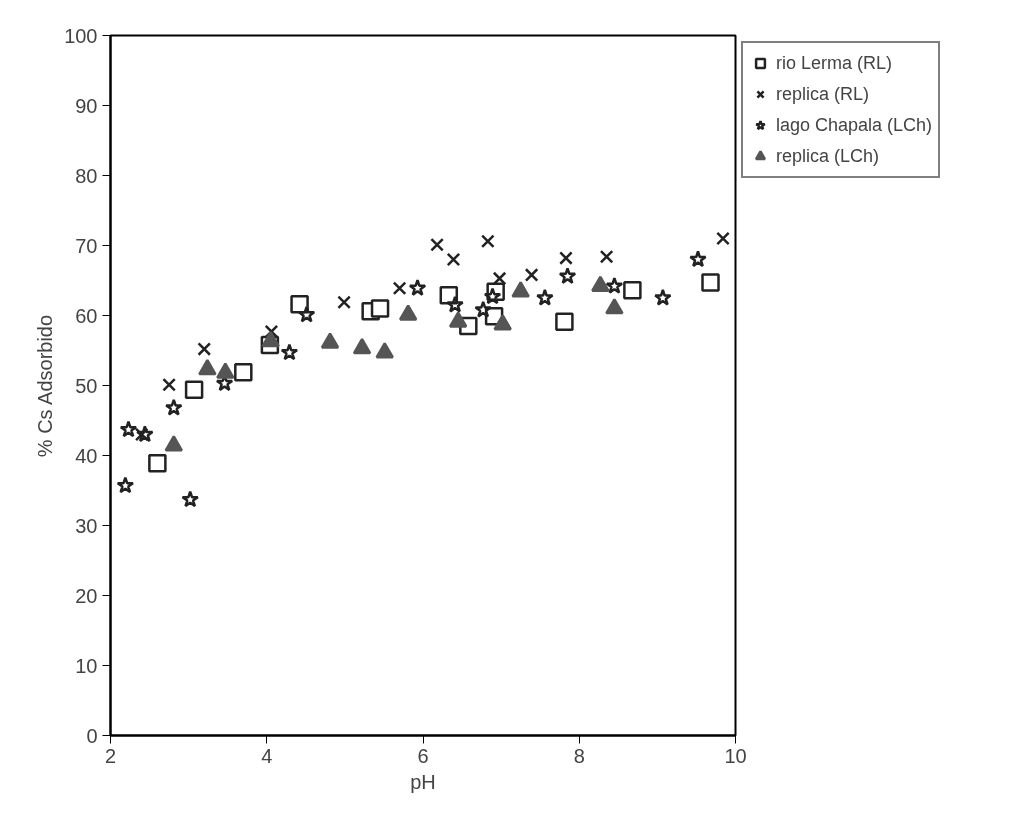  I want to click on y-tick-label: 60, so click(86, 315).